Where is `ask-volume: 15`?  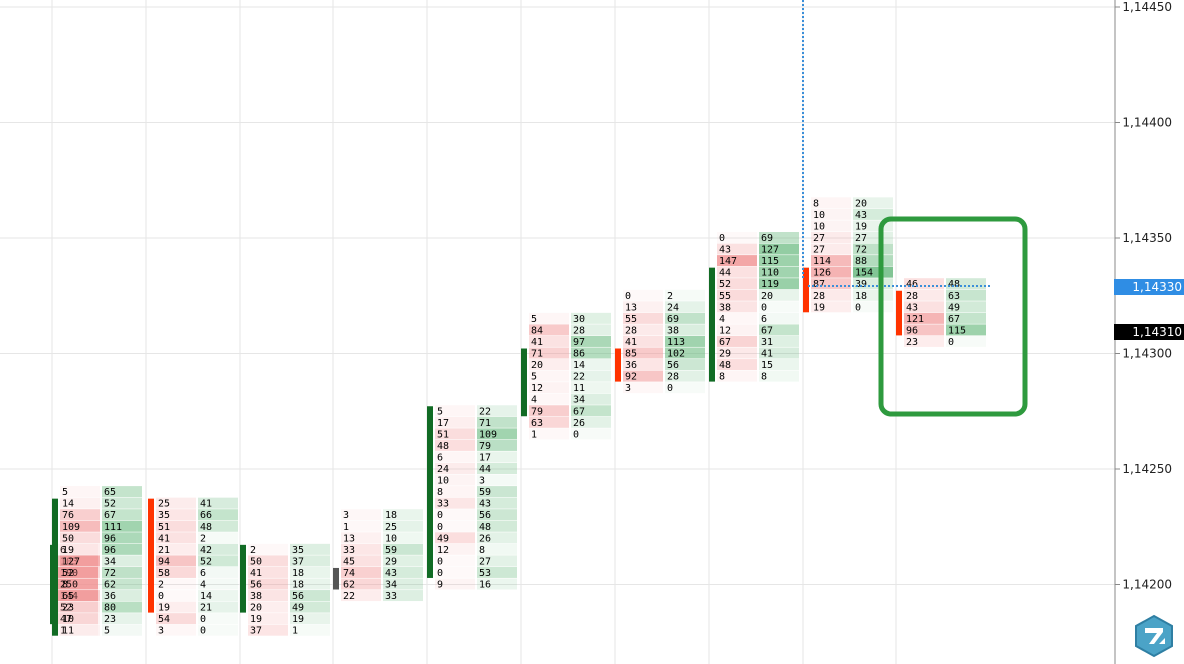 ask-volume: 15 is located at coordinates (767, 365).